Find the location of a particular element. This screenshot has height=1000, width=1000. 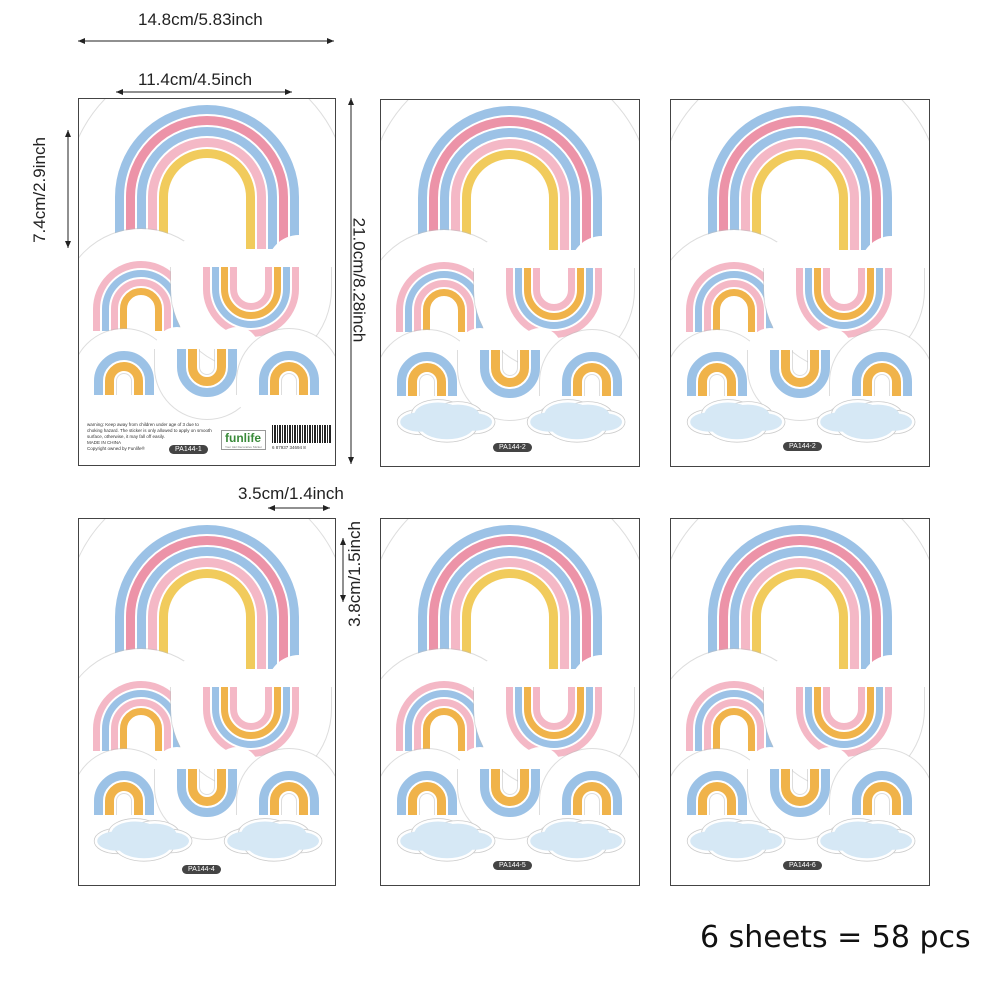

brand-logo-text: funlife is located at coordinates (243, 438).